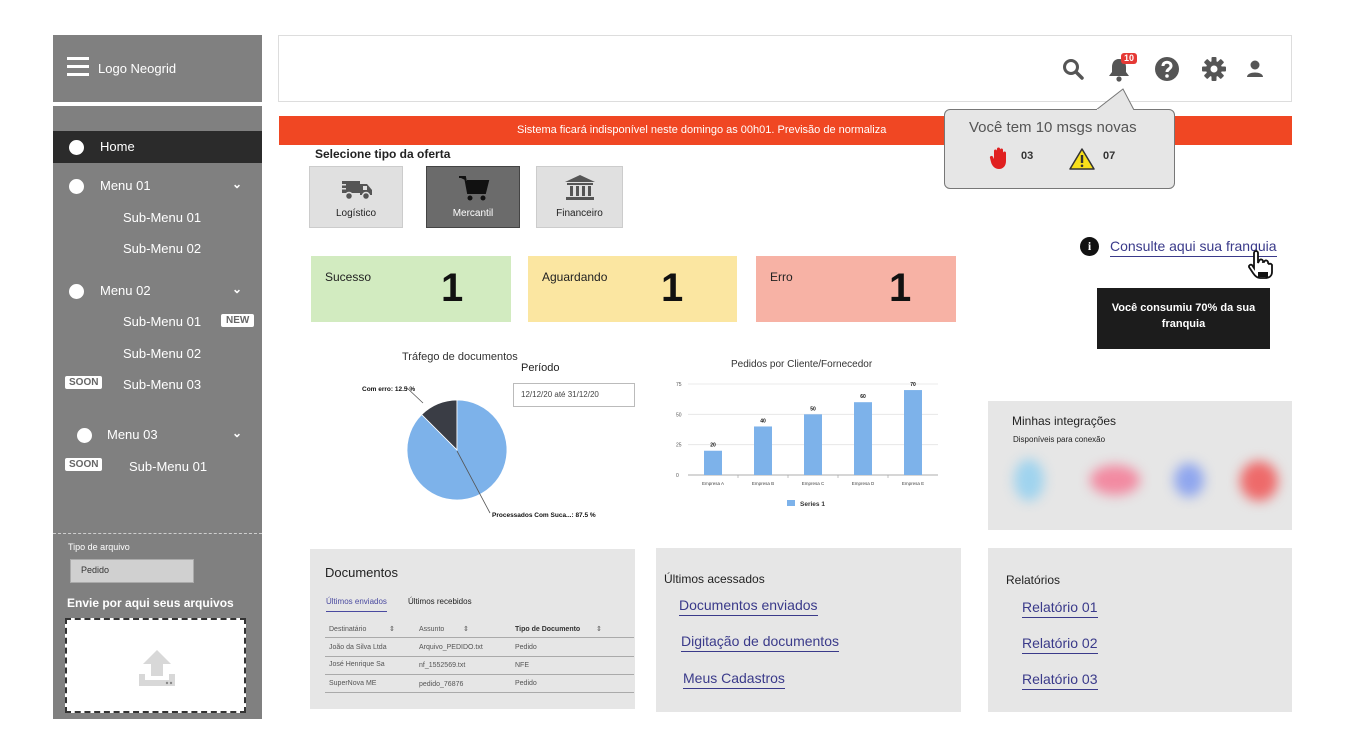 This screenshot has height=742, width=1345. Describe the element at coordinates (432, 629) in the screenshot. I see `column-header: Assunto` at that location.